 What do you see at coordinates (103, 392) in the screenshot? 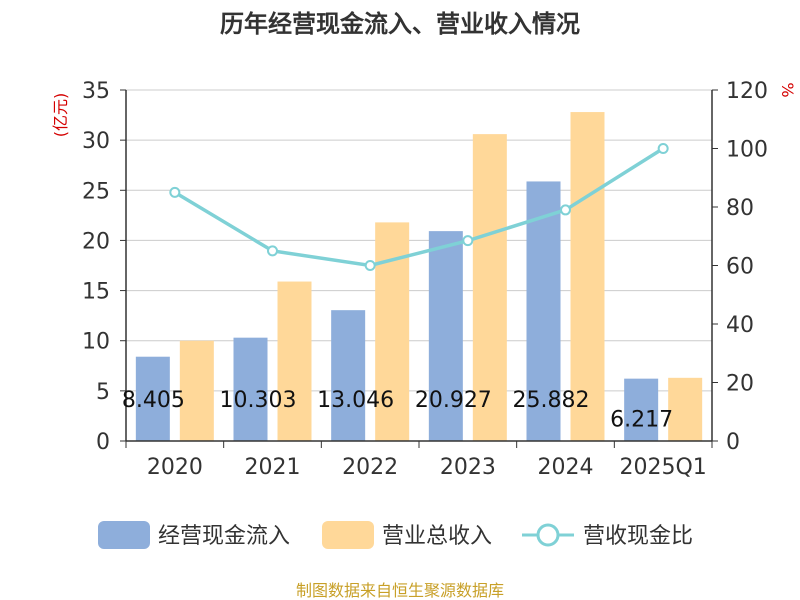
I see `left-tick-label: 5` at bounding box center [103, 392].